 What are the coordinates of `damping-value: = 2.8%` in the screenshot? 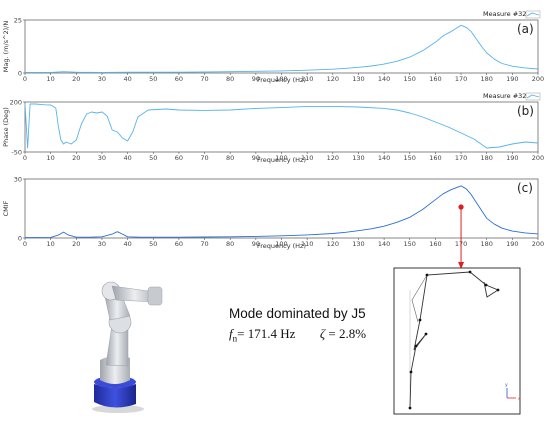 It's located at (347, 333).